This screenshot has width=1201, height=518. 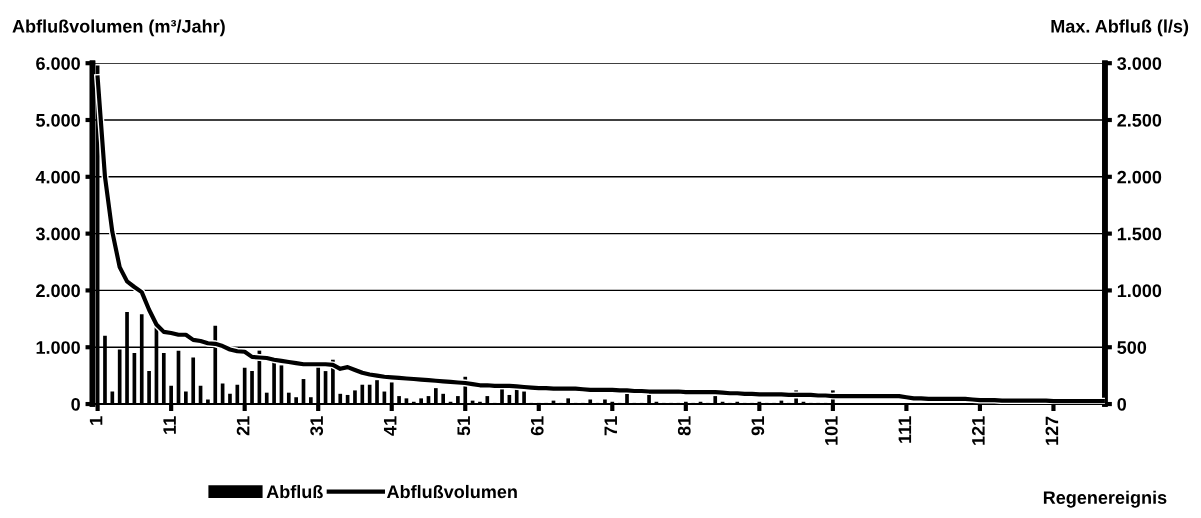 I want to click on y-tick-label: 6.000, so click(x=58, y=63).